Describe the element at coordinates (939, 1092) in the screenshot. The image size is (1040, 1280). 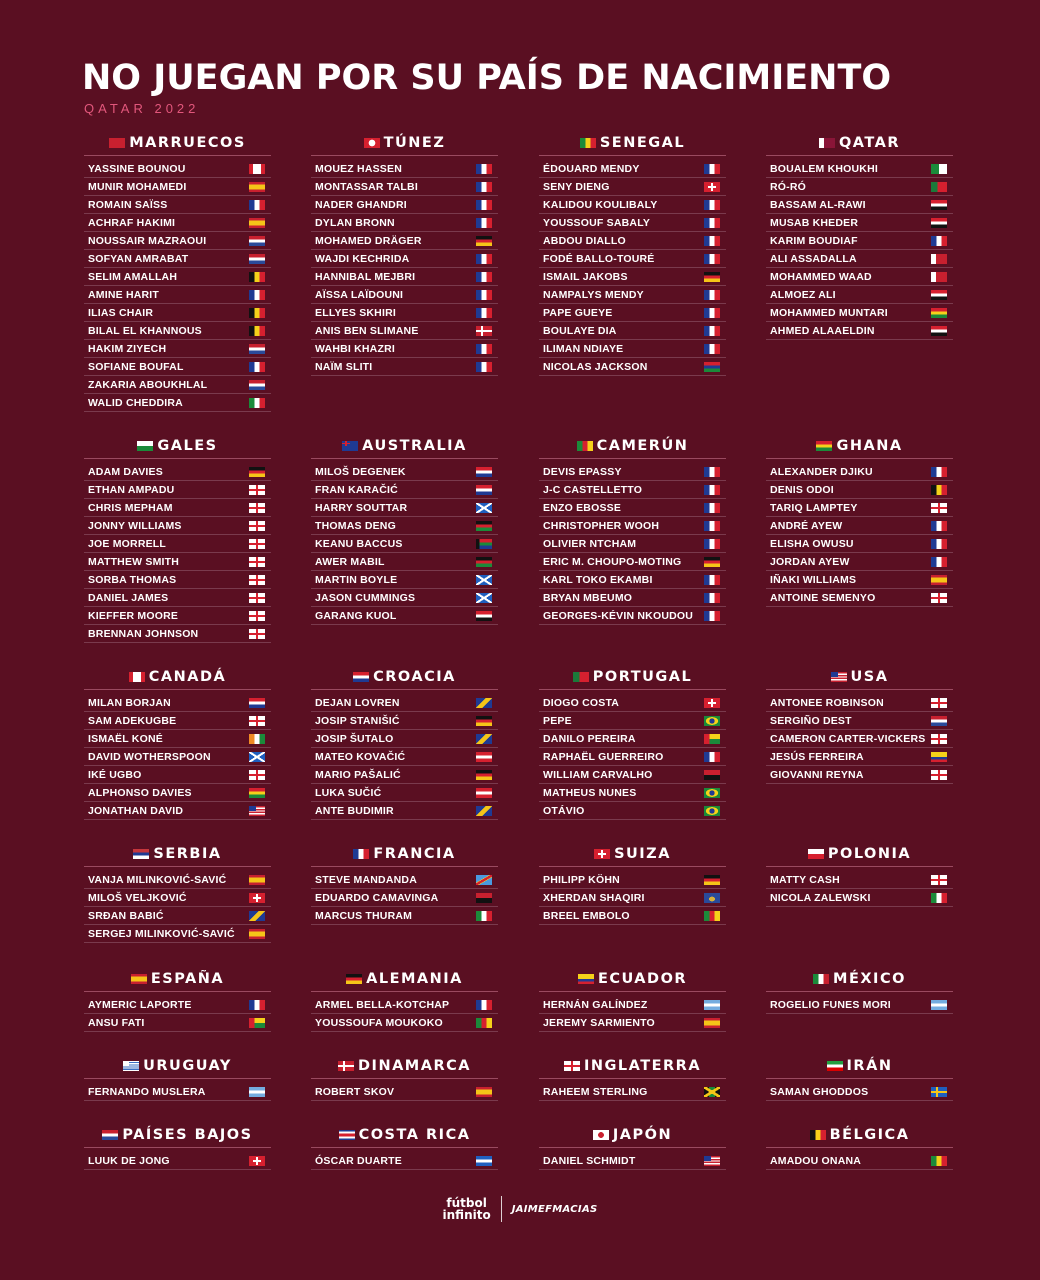
I see `sweden-flag-icon` at that location.